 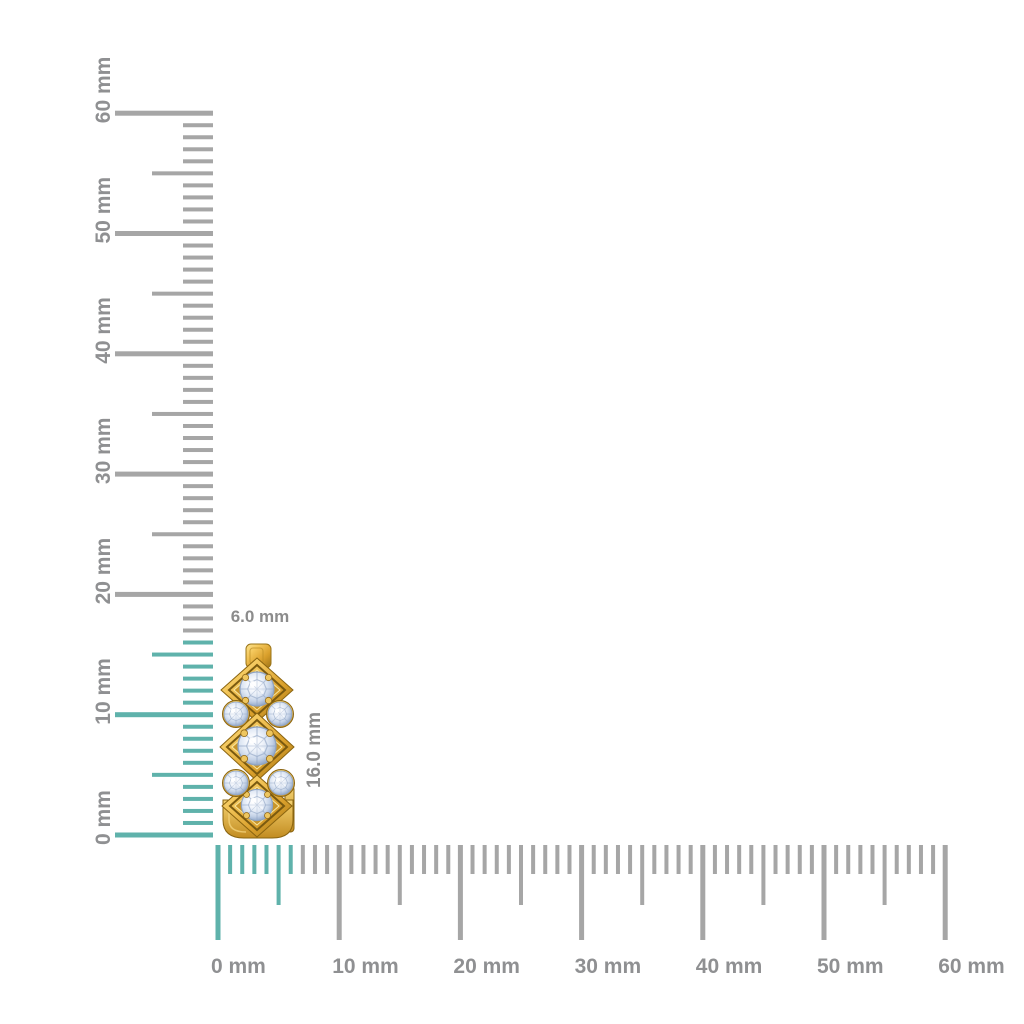 I want to click on horizontal-ruler-label: 10 mm, so click(x=365, y=966).